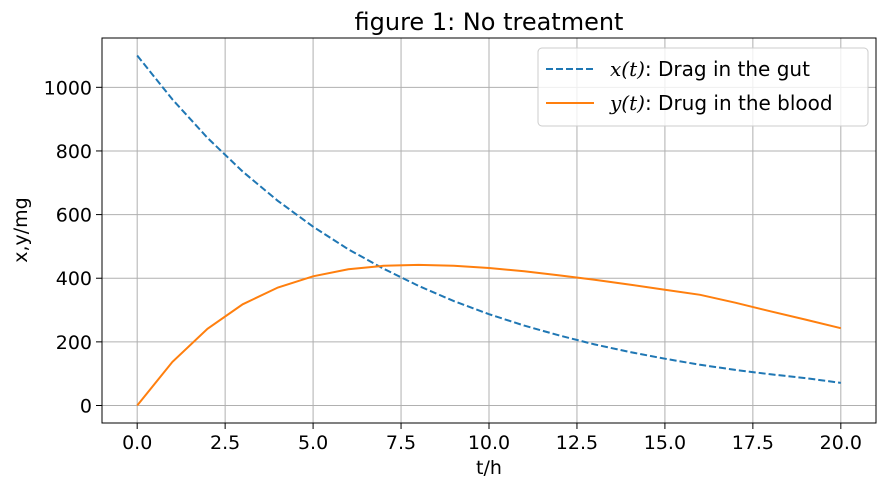  I want to click on x-tick-label: 2.5, so click(225, 443).